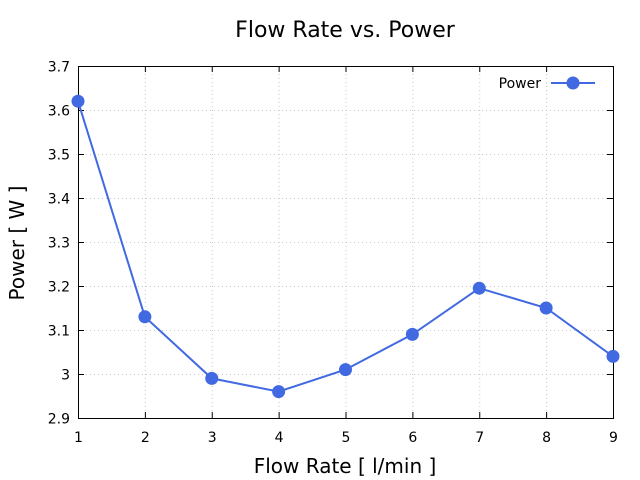 The image size is (640, 480). What do you see at coordinates (346, 438) in the screenshot?
I see `x-tick-label: 5` at bounding box center [346, 438].